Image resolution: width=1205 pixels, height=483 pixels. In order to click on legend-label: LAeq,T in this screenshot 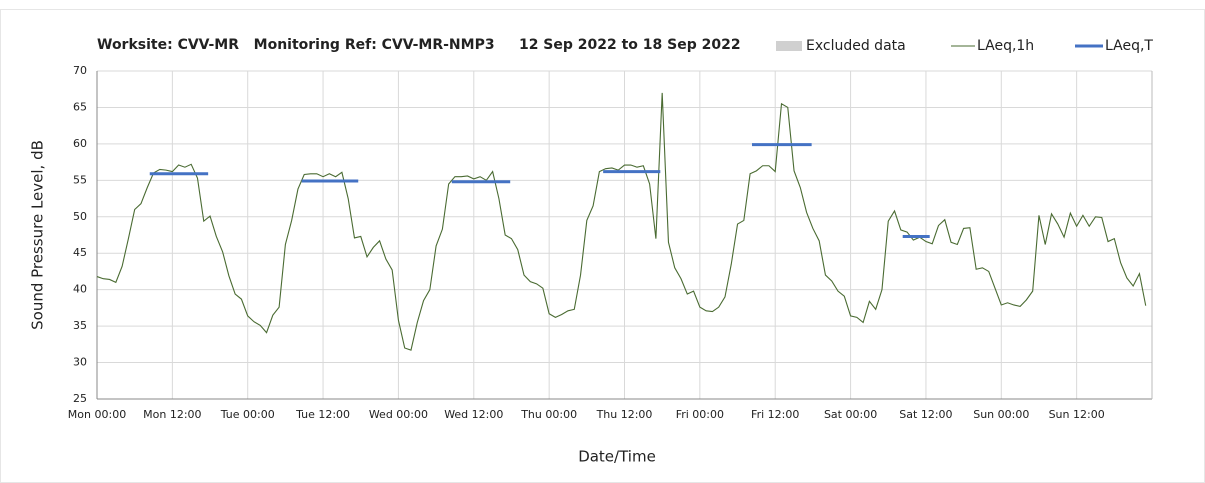, I will do `click(1129, 46)`.